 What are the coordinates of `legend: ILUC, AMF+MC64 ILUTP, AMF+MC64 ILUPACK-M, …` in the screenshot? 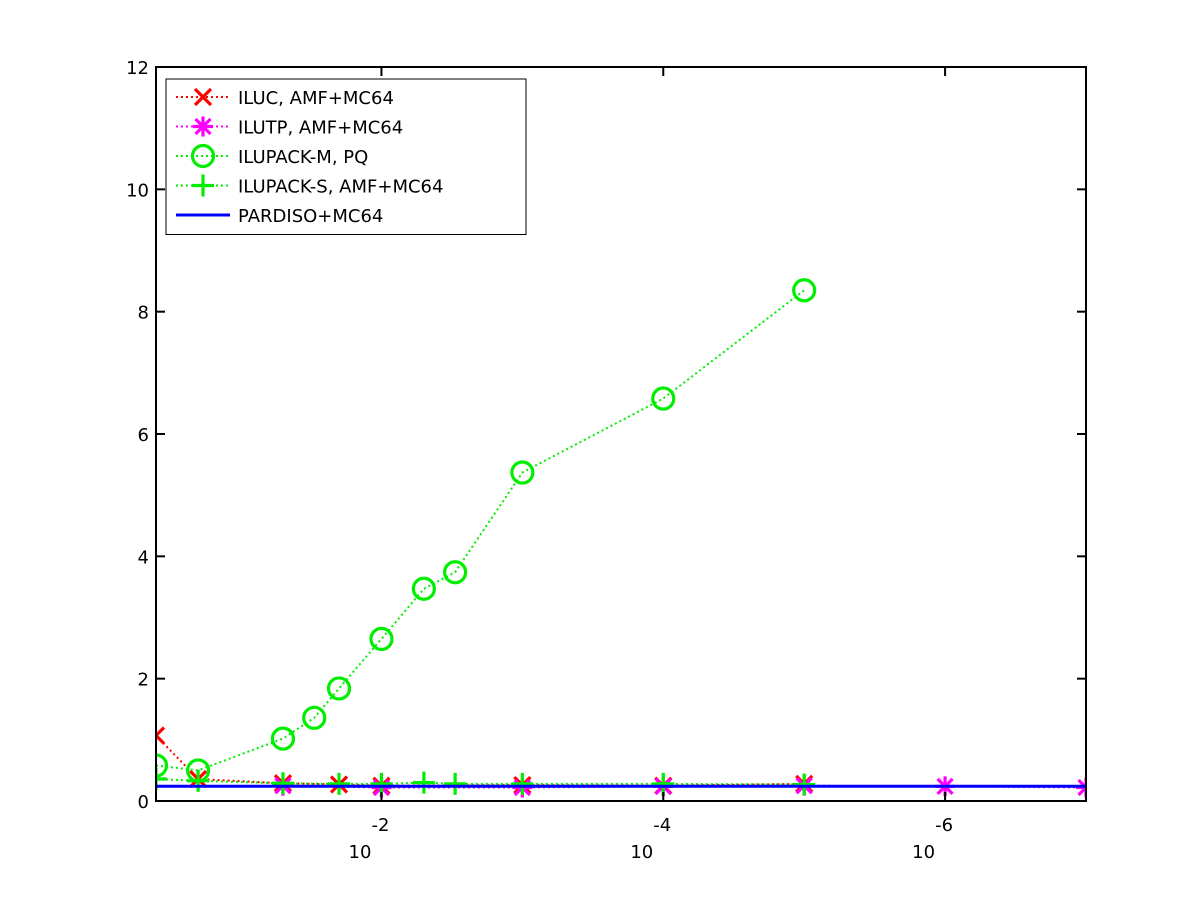 It's located at (346, 156).